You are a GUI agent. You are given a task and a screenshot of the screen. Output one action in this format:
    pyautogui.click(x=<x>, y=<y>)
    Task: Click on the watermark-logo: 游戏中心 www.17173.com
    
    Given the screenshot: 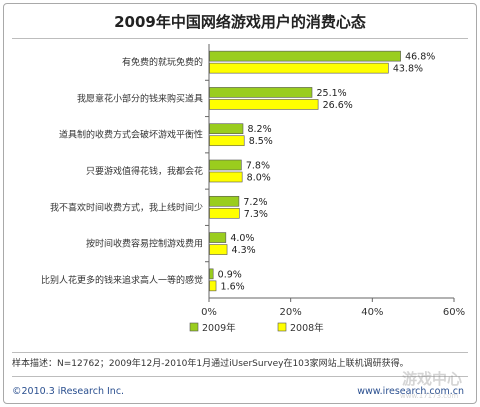 What is the action you would take?
    pyautogui.click(x=431, y=385)
    